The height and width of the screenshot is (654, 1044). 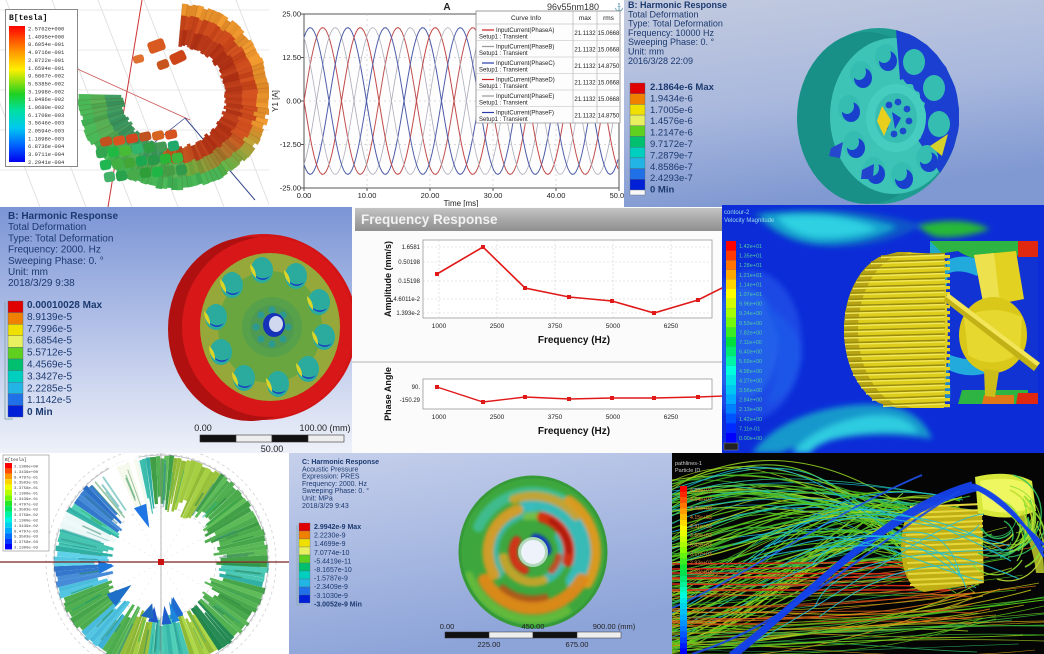 What do you see at coordinates (675, 24) in the screenshot?
I see `svg-text: Type: Total Deformation` at bounding box center [675, 24].